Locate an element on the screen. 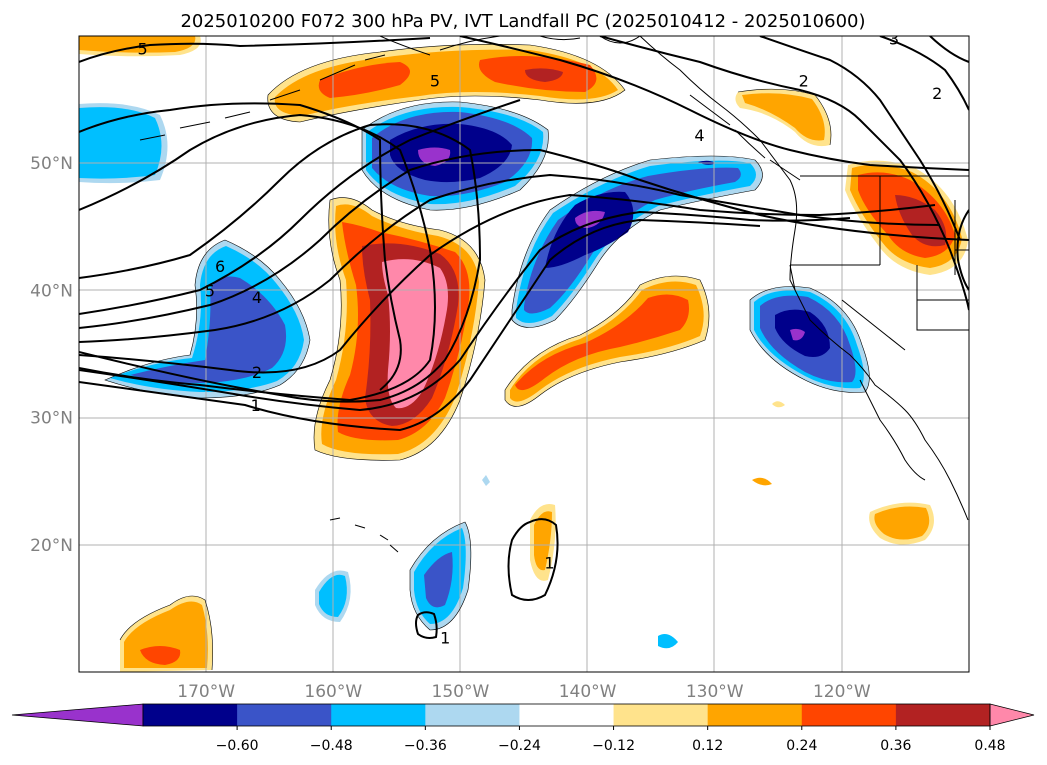 This screenshot has width=1047, height=765. hawaii-islands is located at coordinates (364, 535).